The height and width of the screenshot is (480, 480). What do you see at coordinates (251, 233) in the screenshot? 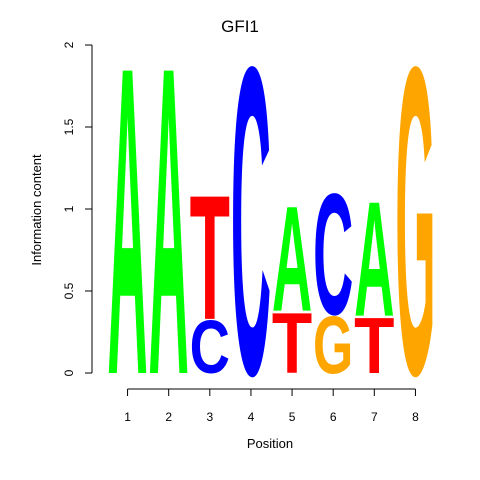
I see `logo-letter-c-pos-4: C` at bounding box center [251, 233].